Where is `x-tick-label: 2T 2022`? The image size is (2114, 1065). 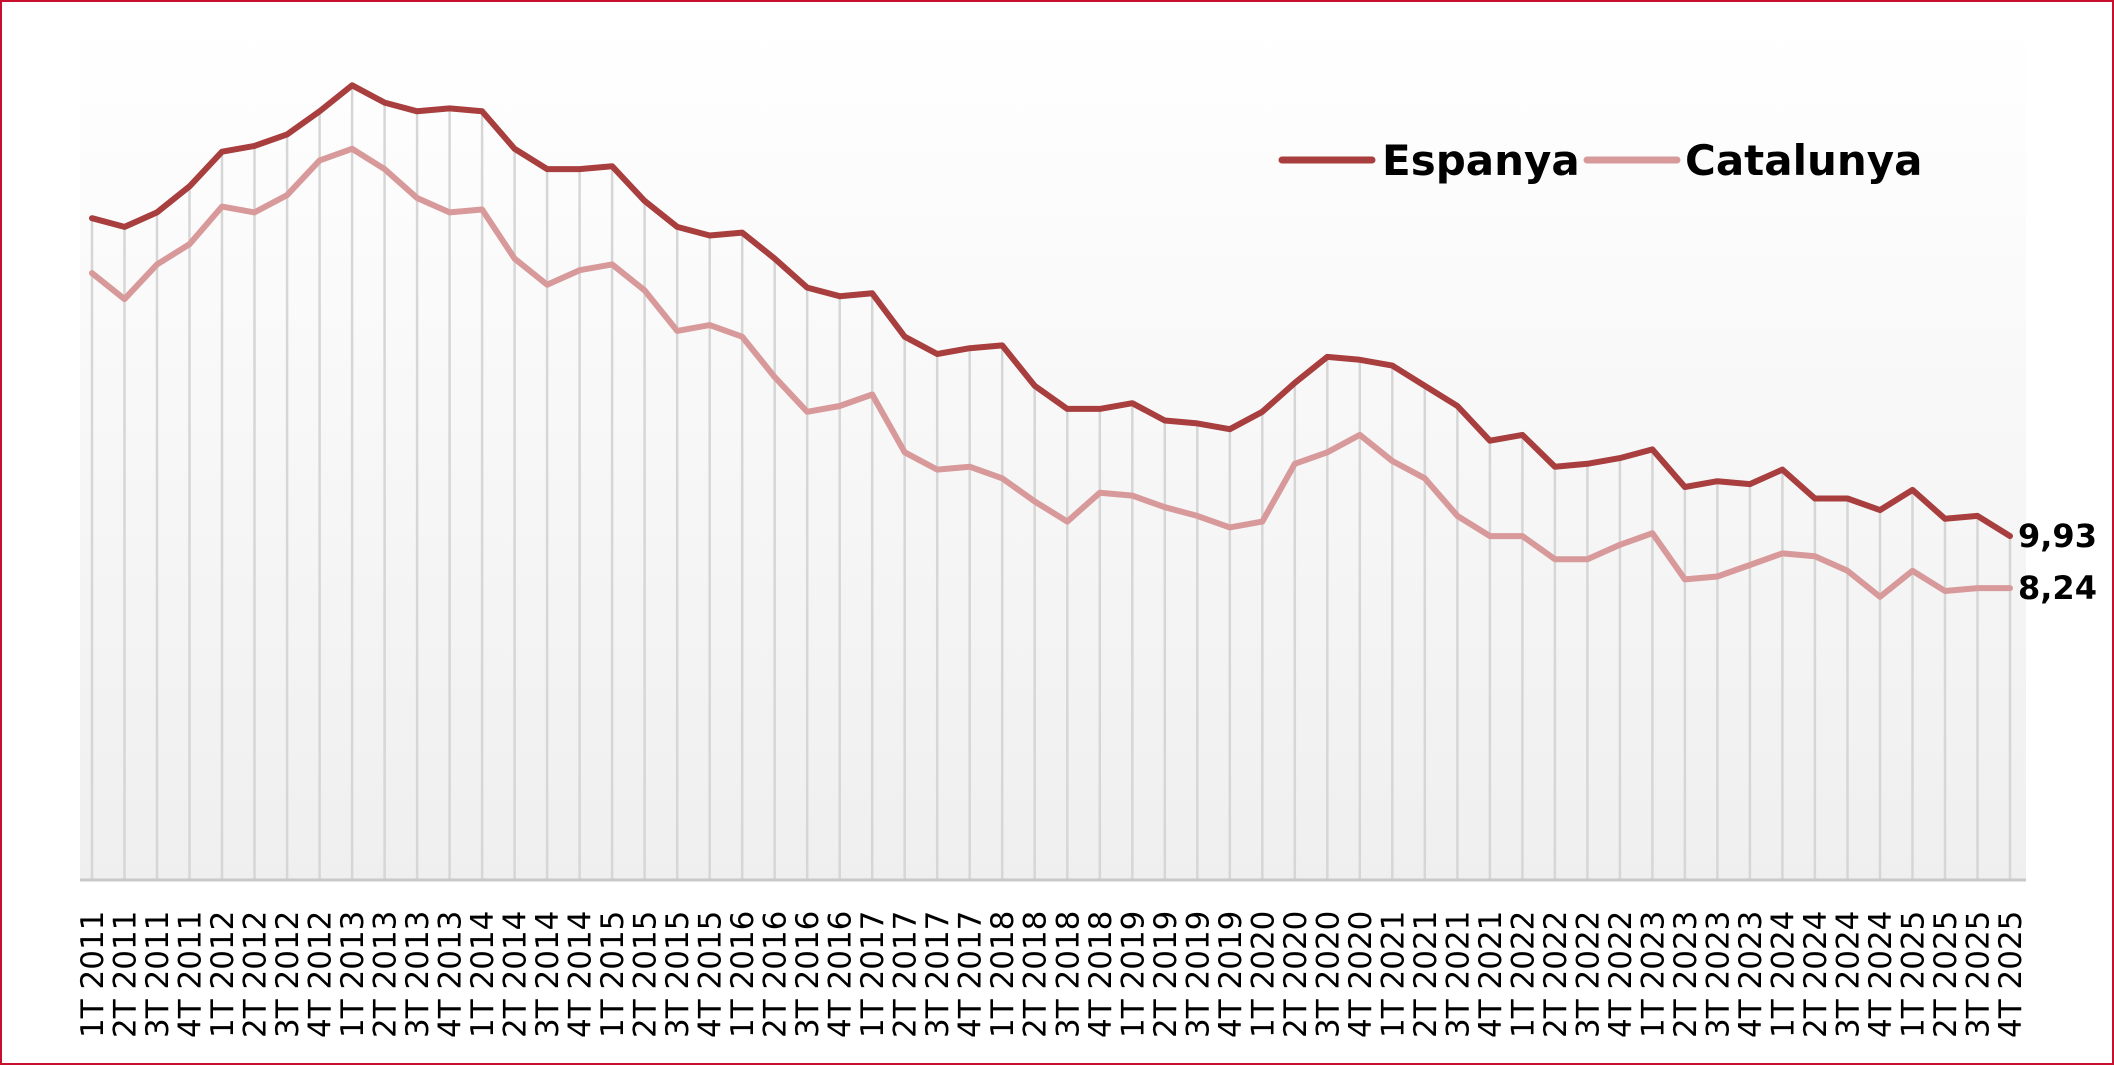
x-tick-label: 2T 2022 is located at coordinates (1556, 974).